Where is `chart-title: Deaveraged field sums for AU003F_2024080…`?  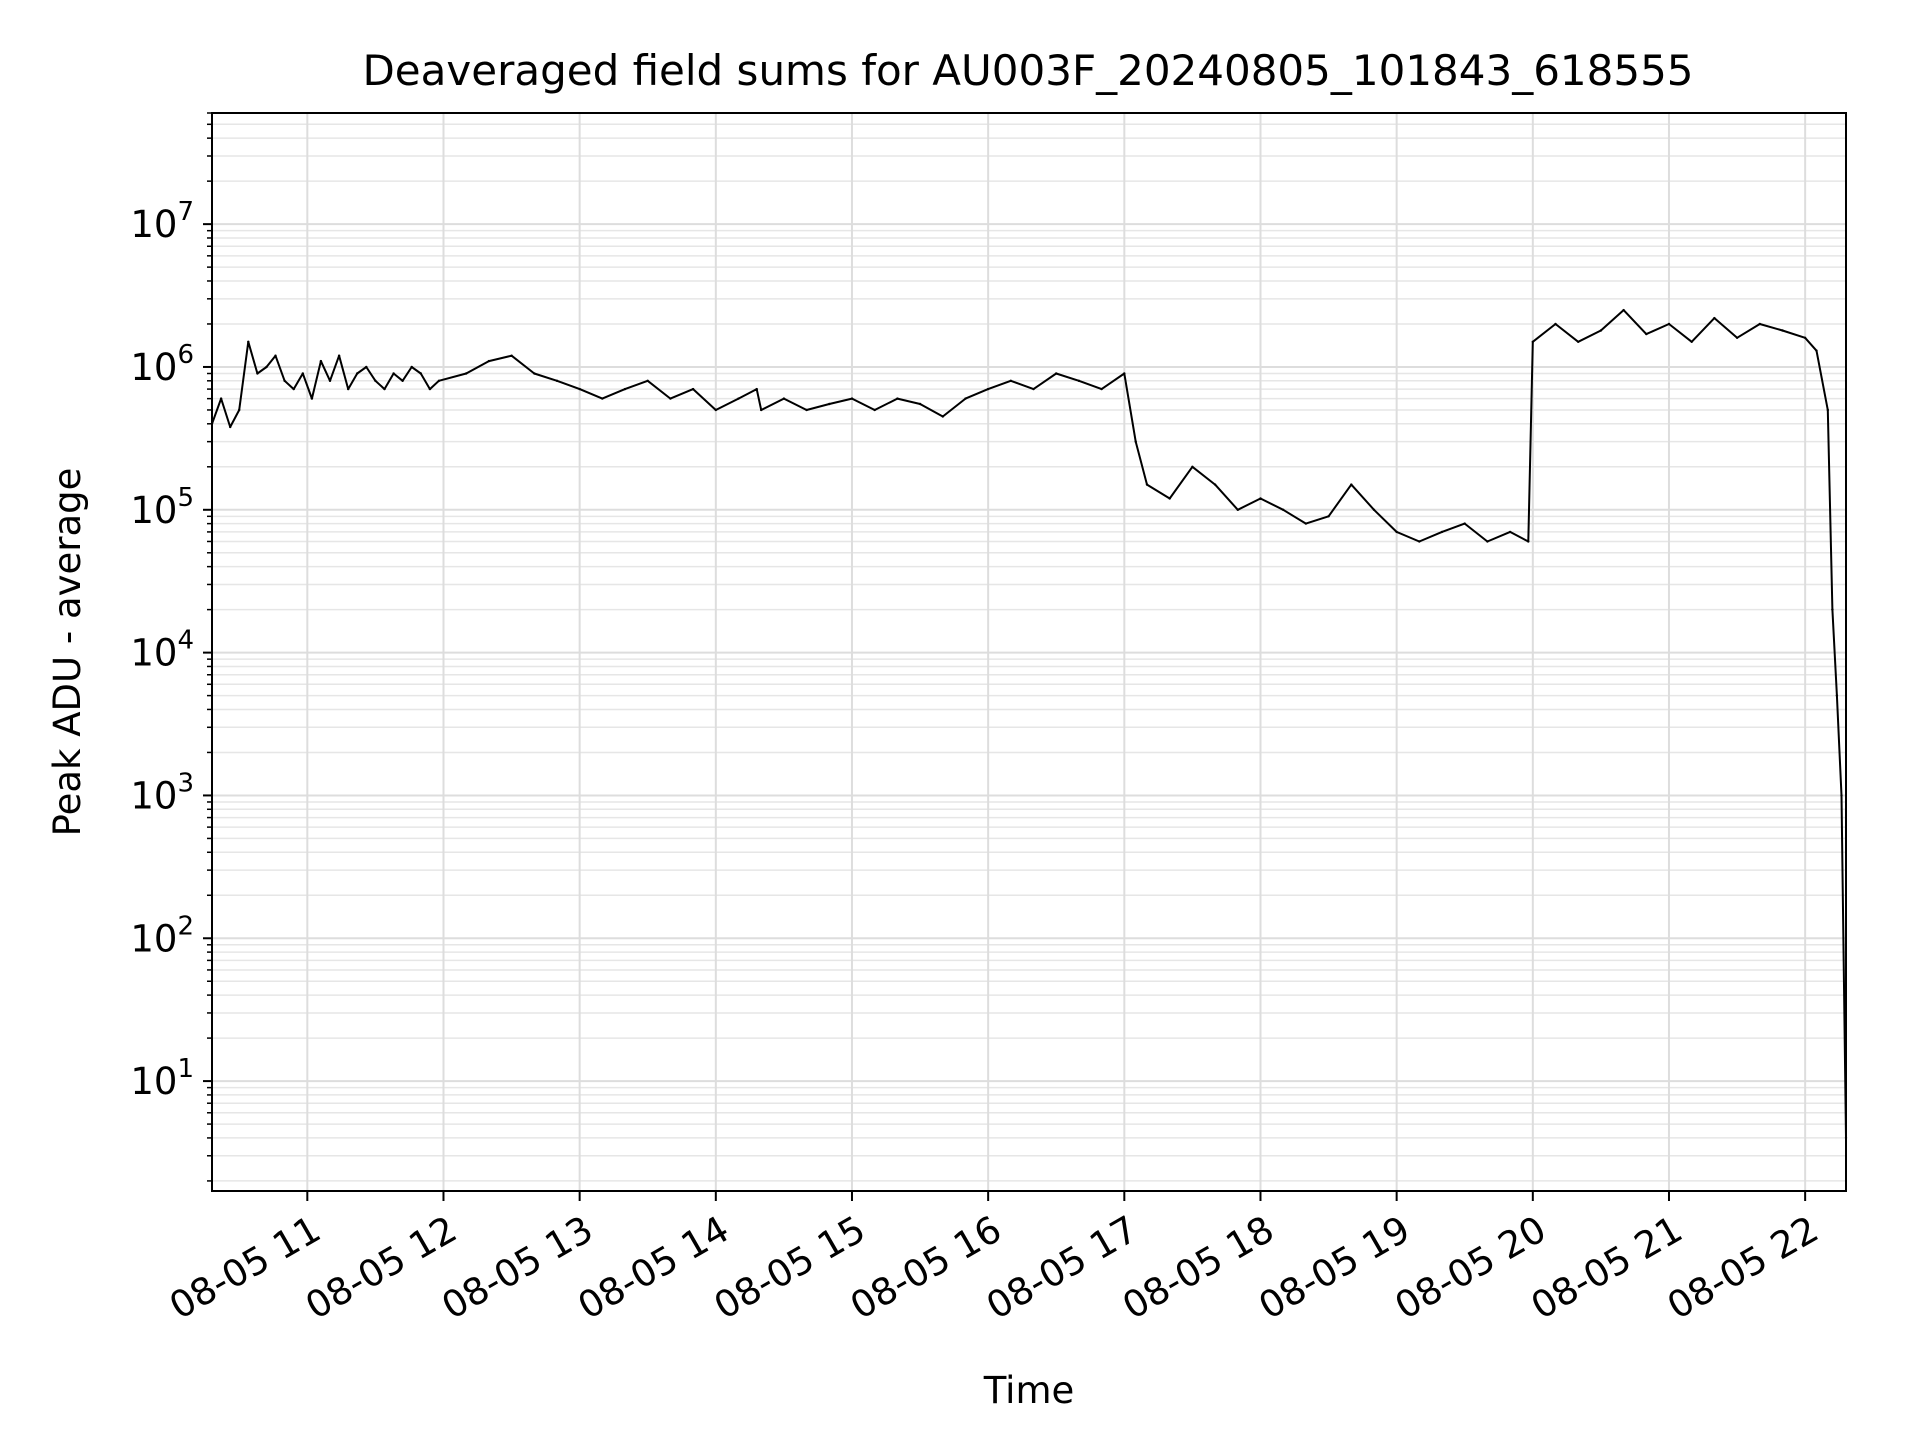 chart-title: Deaveraged field sums for AU003F_2024080… is located at coordinates (1027, 70).